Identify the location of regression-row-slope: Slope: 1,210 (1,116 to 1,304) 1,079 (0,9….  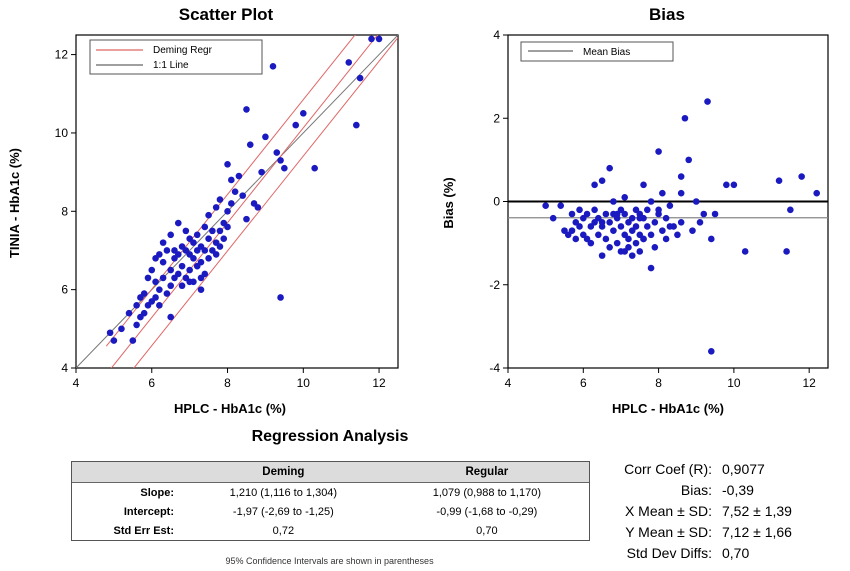
(330, 493).